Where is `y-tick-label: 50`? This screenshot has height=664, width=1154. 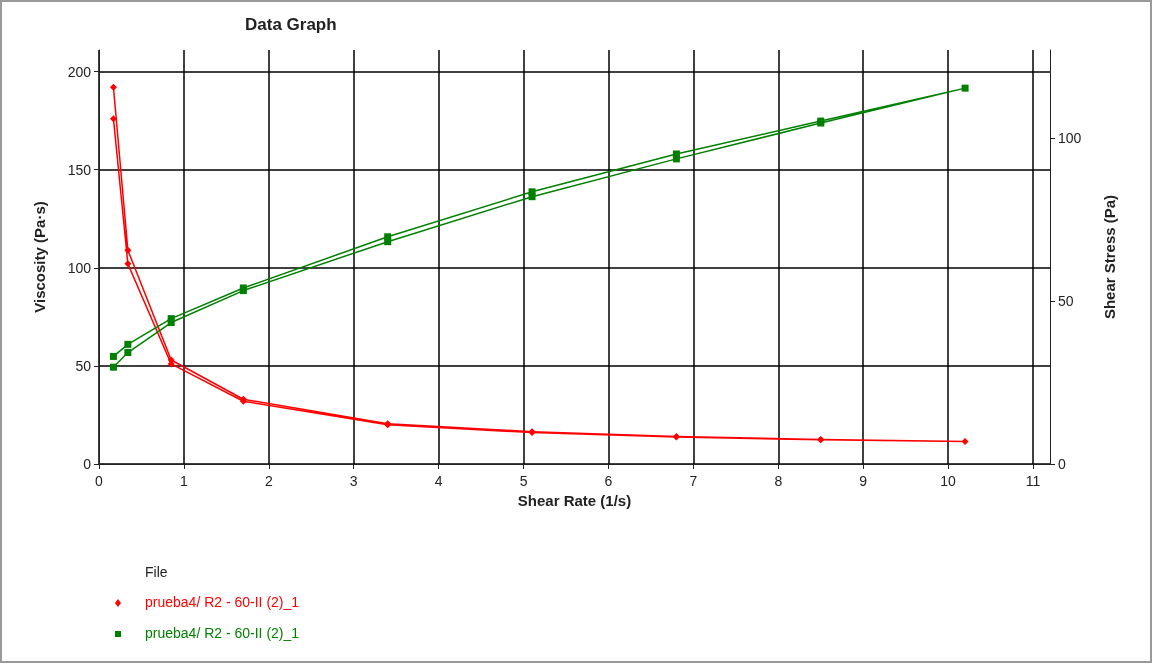 y-tick-label: 50 is located at coordinates (83, 365).